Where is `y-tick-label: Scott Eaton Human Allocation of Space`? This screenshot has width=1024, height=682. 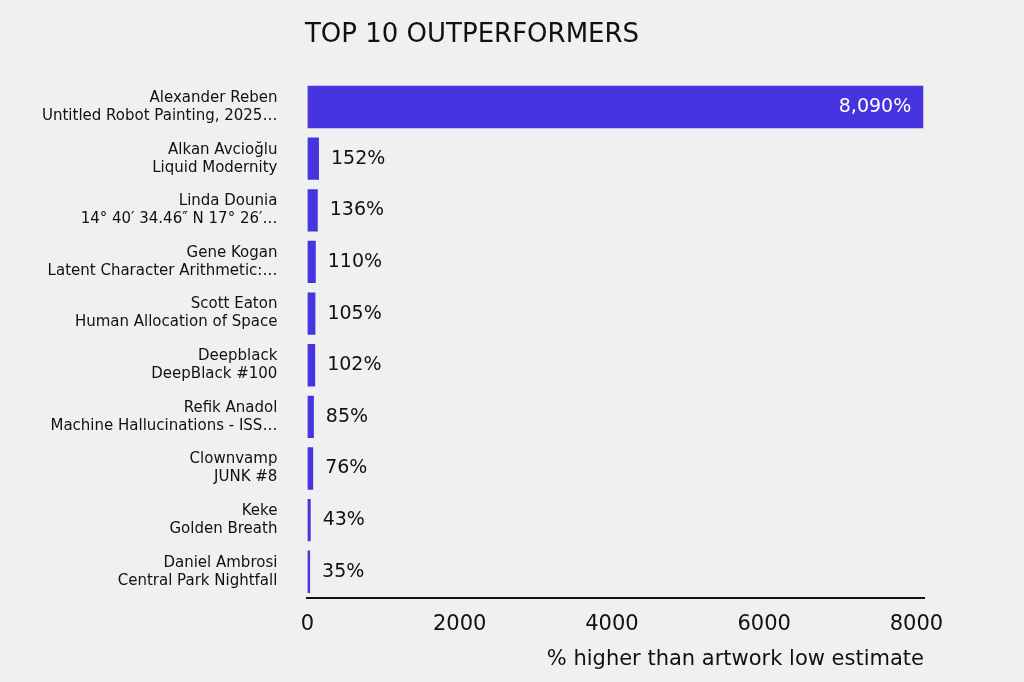
y-tick-label: Scott Eaton Human Allocation of Space is located at coordinates (176, 312).